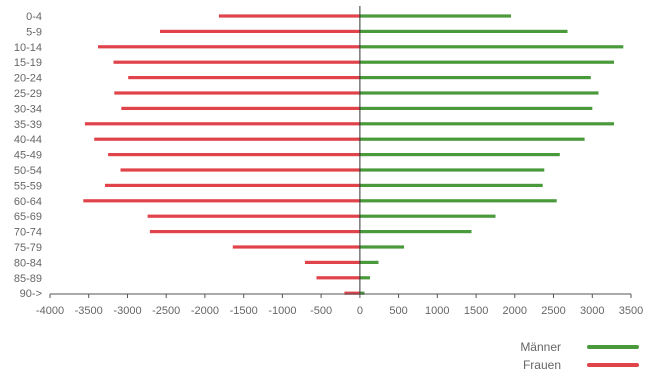 The width and height of the screenshot is (654, 376). I want to click on category-label: 55-59, so click(28, 186).